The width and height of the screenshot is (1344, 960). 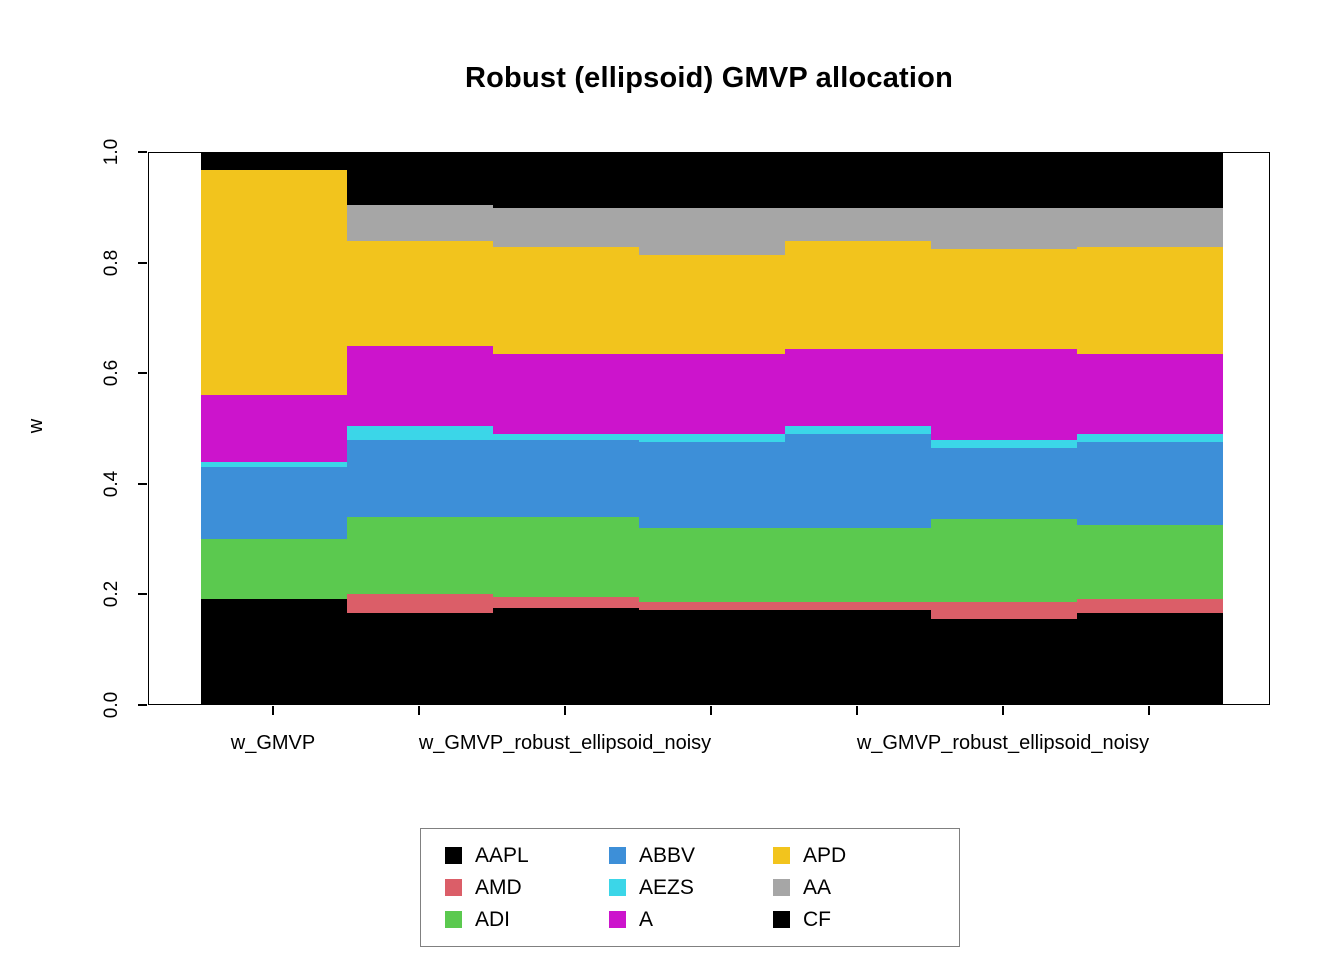 What do you see at coordinates (515, 919) in the screenshot?
I see `legend-item: ADI` at bounding box center [515, 919].